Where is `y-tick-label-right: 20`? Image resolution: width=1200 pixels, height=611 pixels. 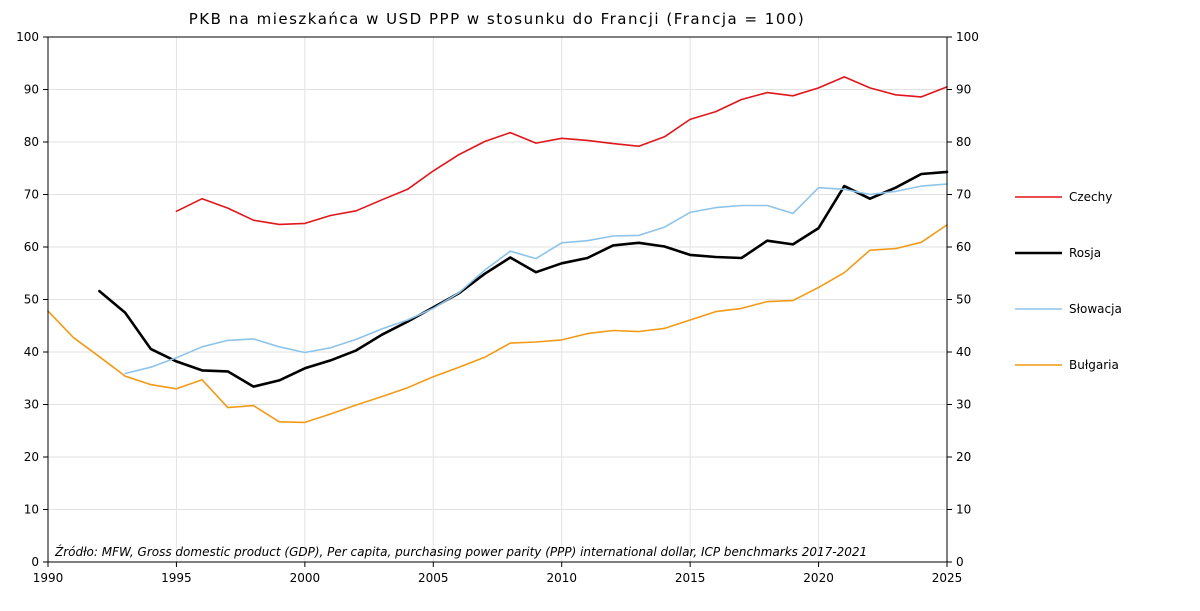
y-tick-label-right: 20 is located at coordinates (963, 457).